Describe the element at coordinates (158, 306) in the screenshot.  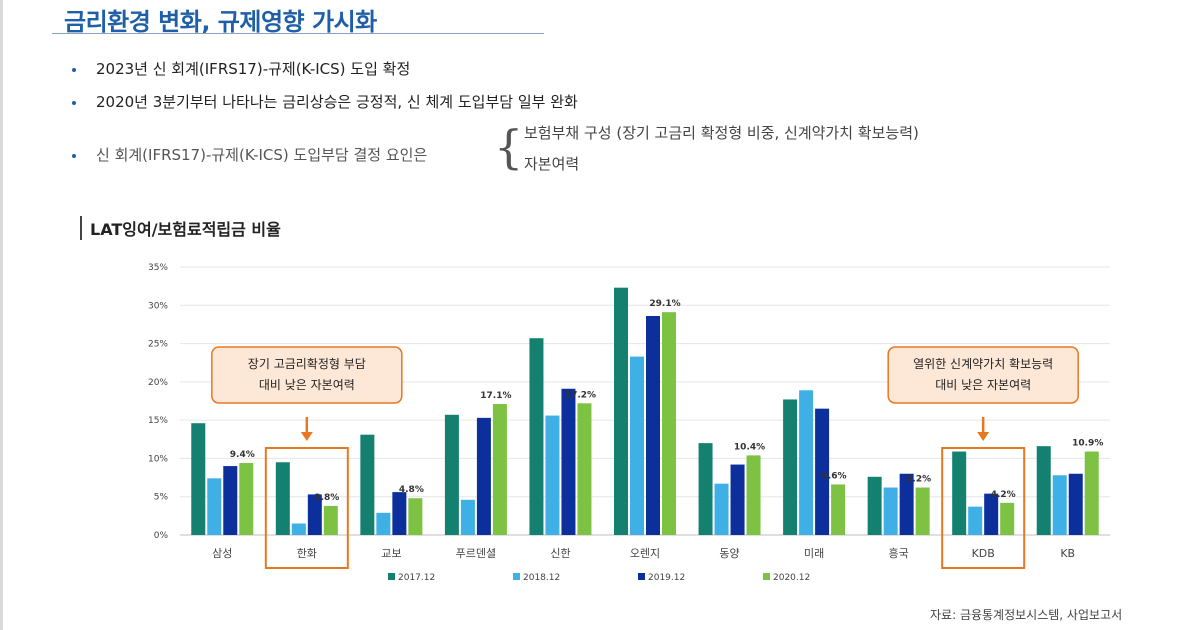
I see `y-tick-label: 30%` at that location.